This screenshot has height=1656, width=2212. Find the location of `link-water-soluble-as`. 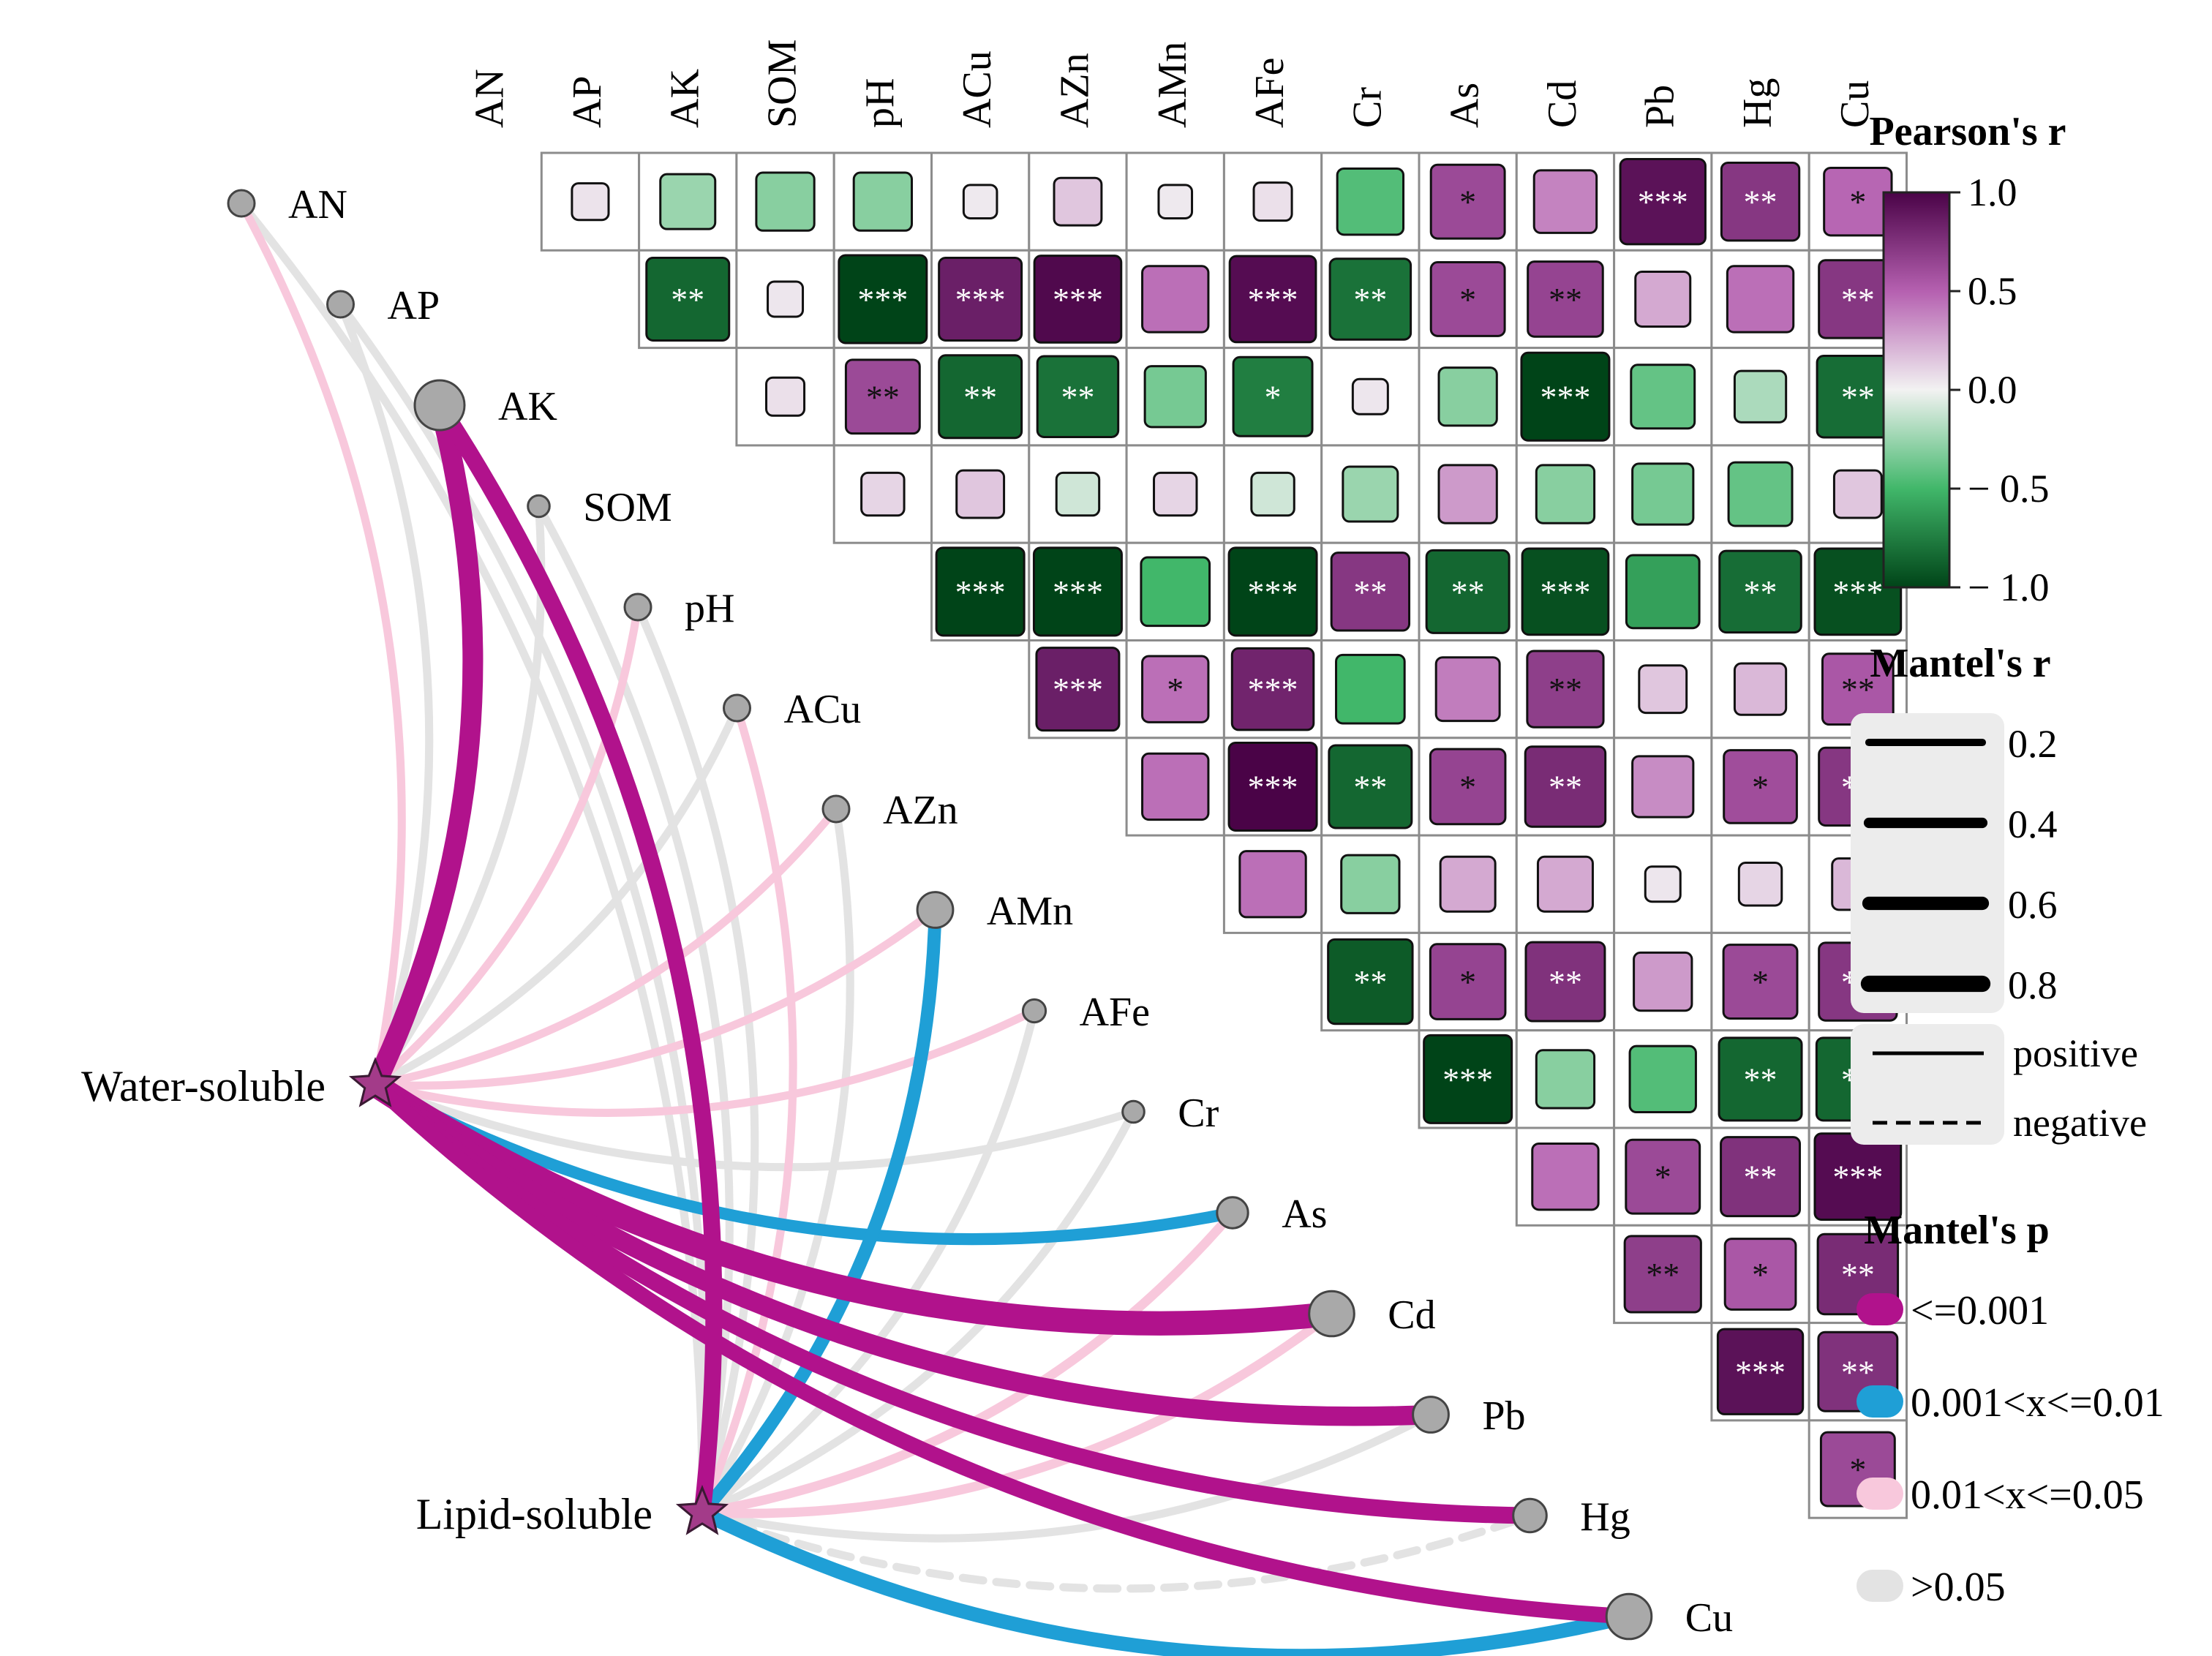

link-water-soluble-as is located at coordinates (804, 1162).